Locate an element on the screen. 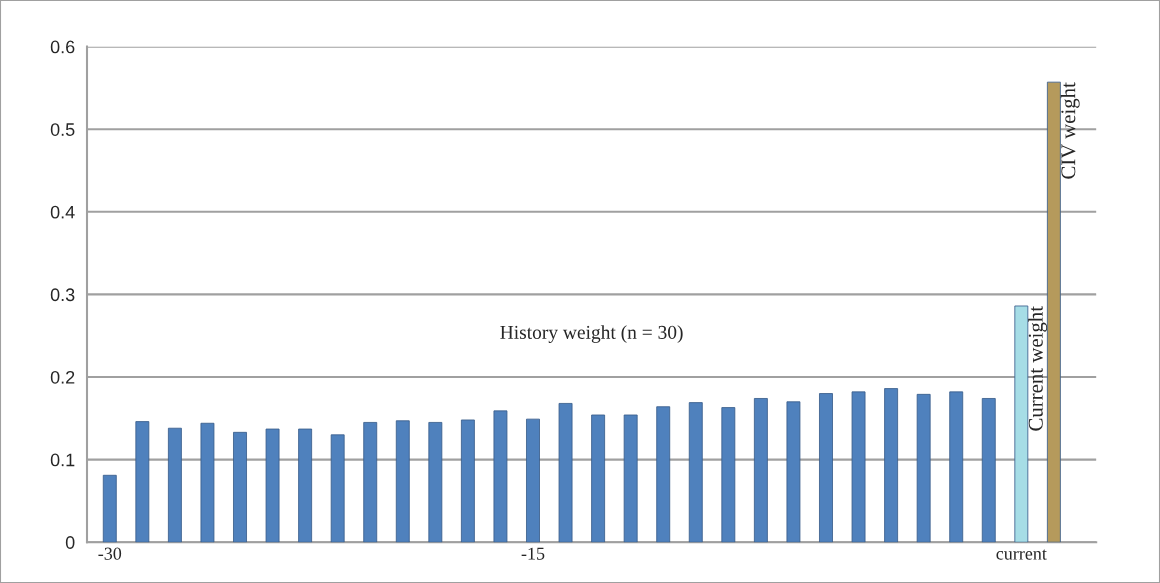 The width and height of the screenshot is (1160, 583). y-tick-label: 0.2 is located at coordinates (62, 377).